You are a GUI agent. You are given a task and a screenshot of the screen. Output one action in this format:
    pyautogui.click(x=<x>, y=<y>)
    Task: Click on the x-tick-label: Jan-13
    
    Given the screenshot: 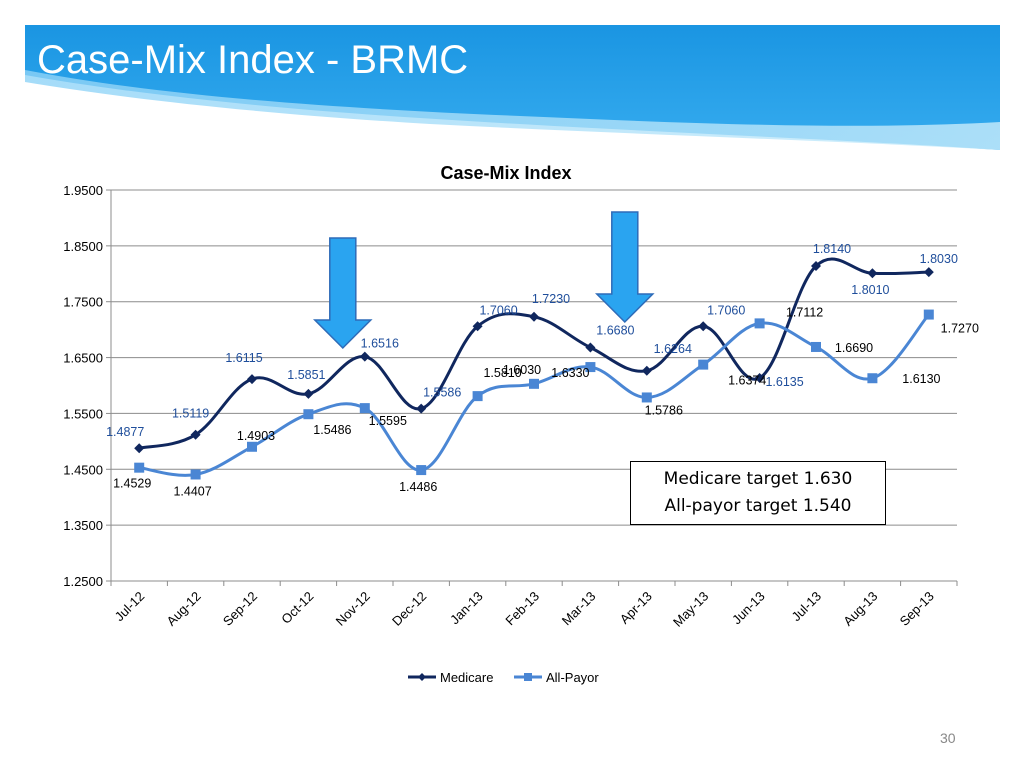 What is the action you would take?
    pyautogui.click(x=466, y=608)
    